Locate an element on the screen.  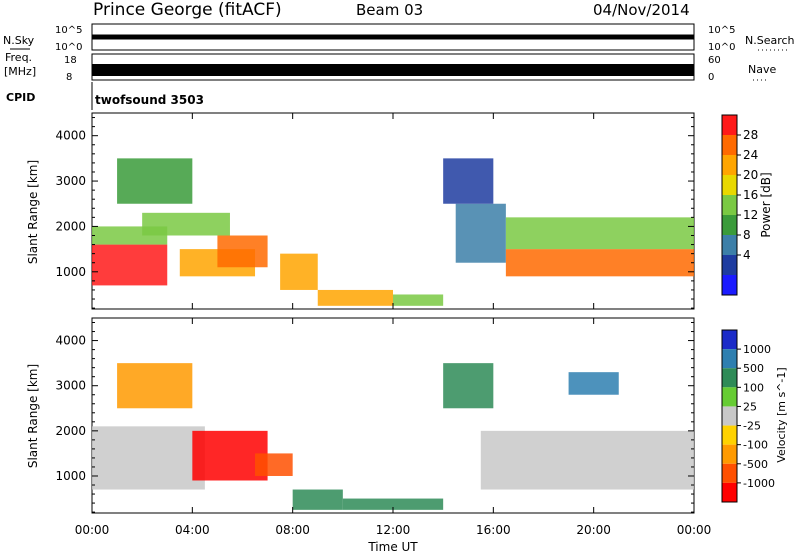
velocity-colorbar: 1000 500 100 25 -25 -100 -500 -1000 is located at coordinates (748, 416).